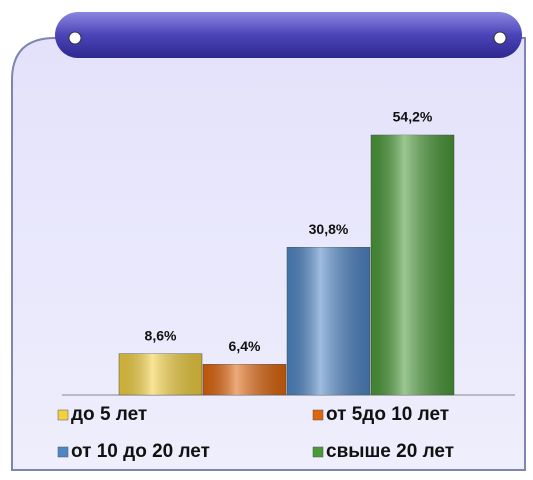 Image resolution: width=533 pixels, height=480 pixels. What do you see at coordinates (245, 346) in the screenshot?
I see `value-label: 6,4%` at bounding box center [245, 346].